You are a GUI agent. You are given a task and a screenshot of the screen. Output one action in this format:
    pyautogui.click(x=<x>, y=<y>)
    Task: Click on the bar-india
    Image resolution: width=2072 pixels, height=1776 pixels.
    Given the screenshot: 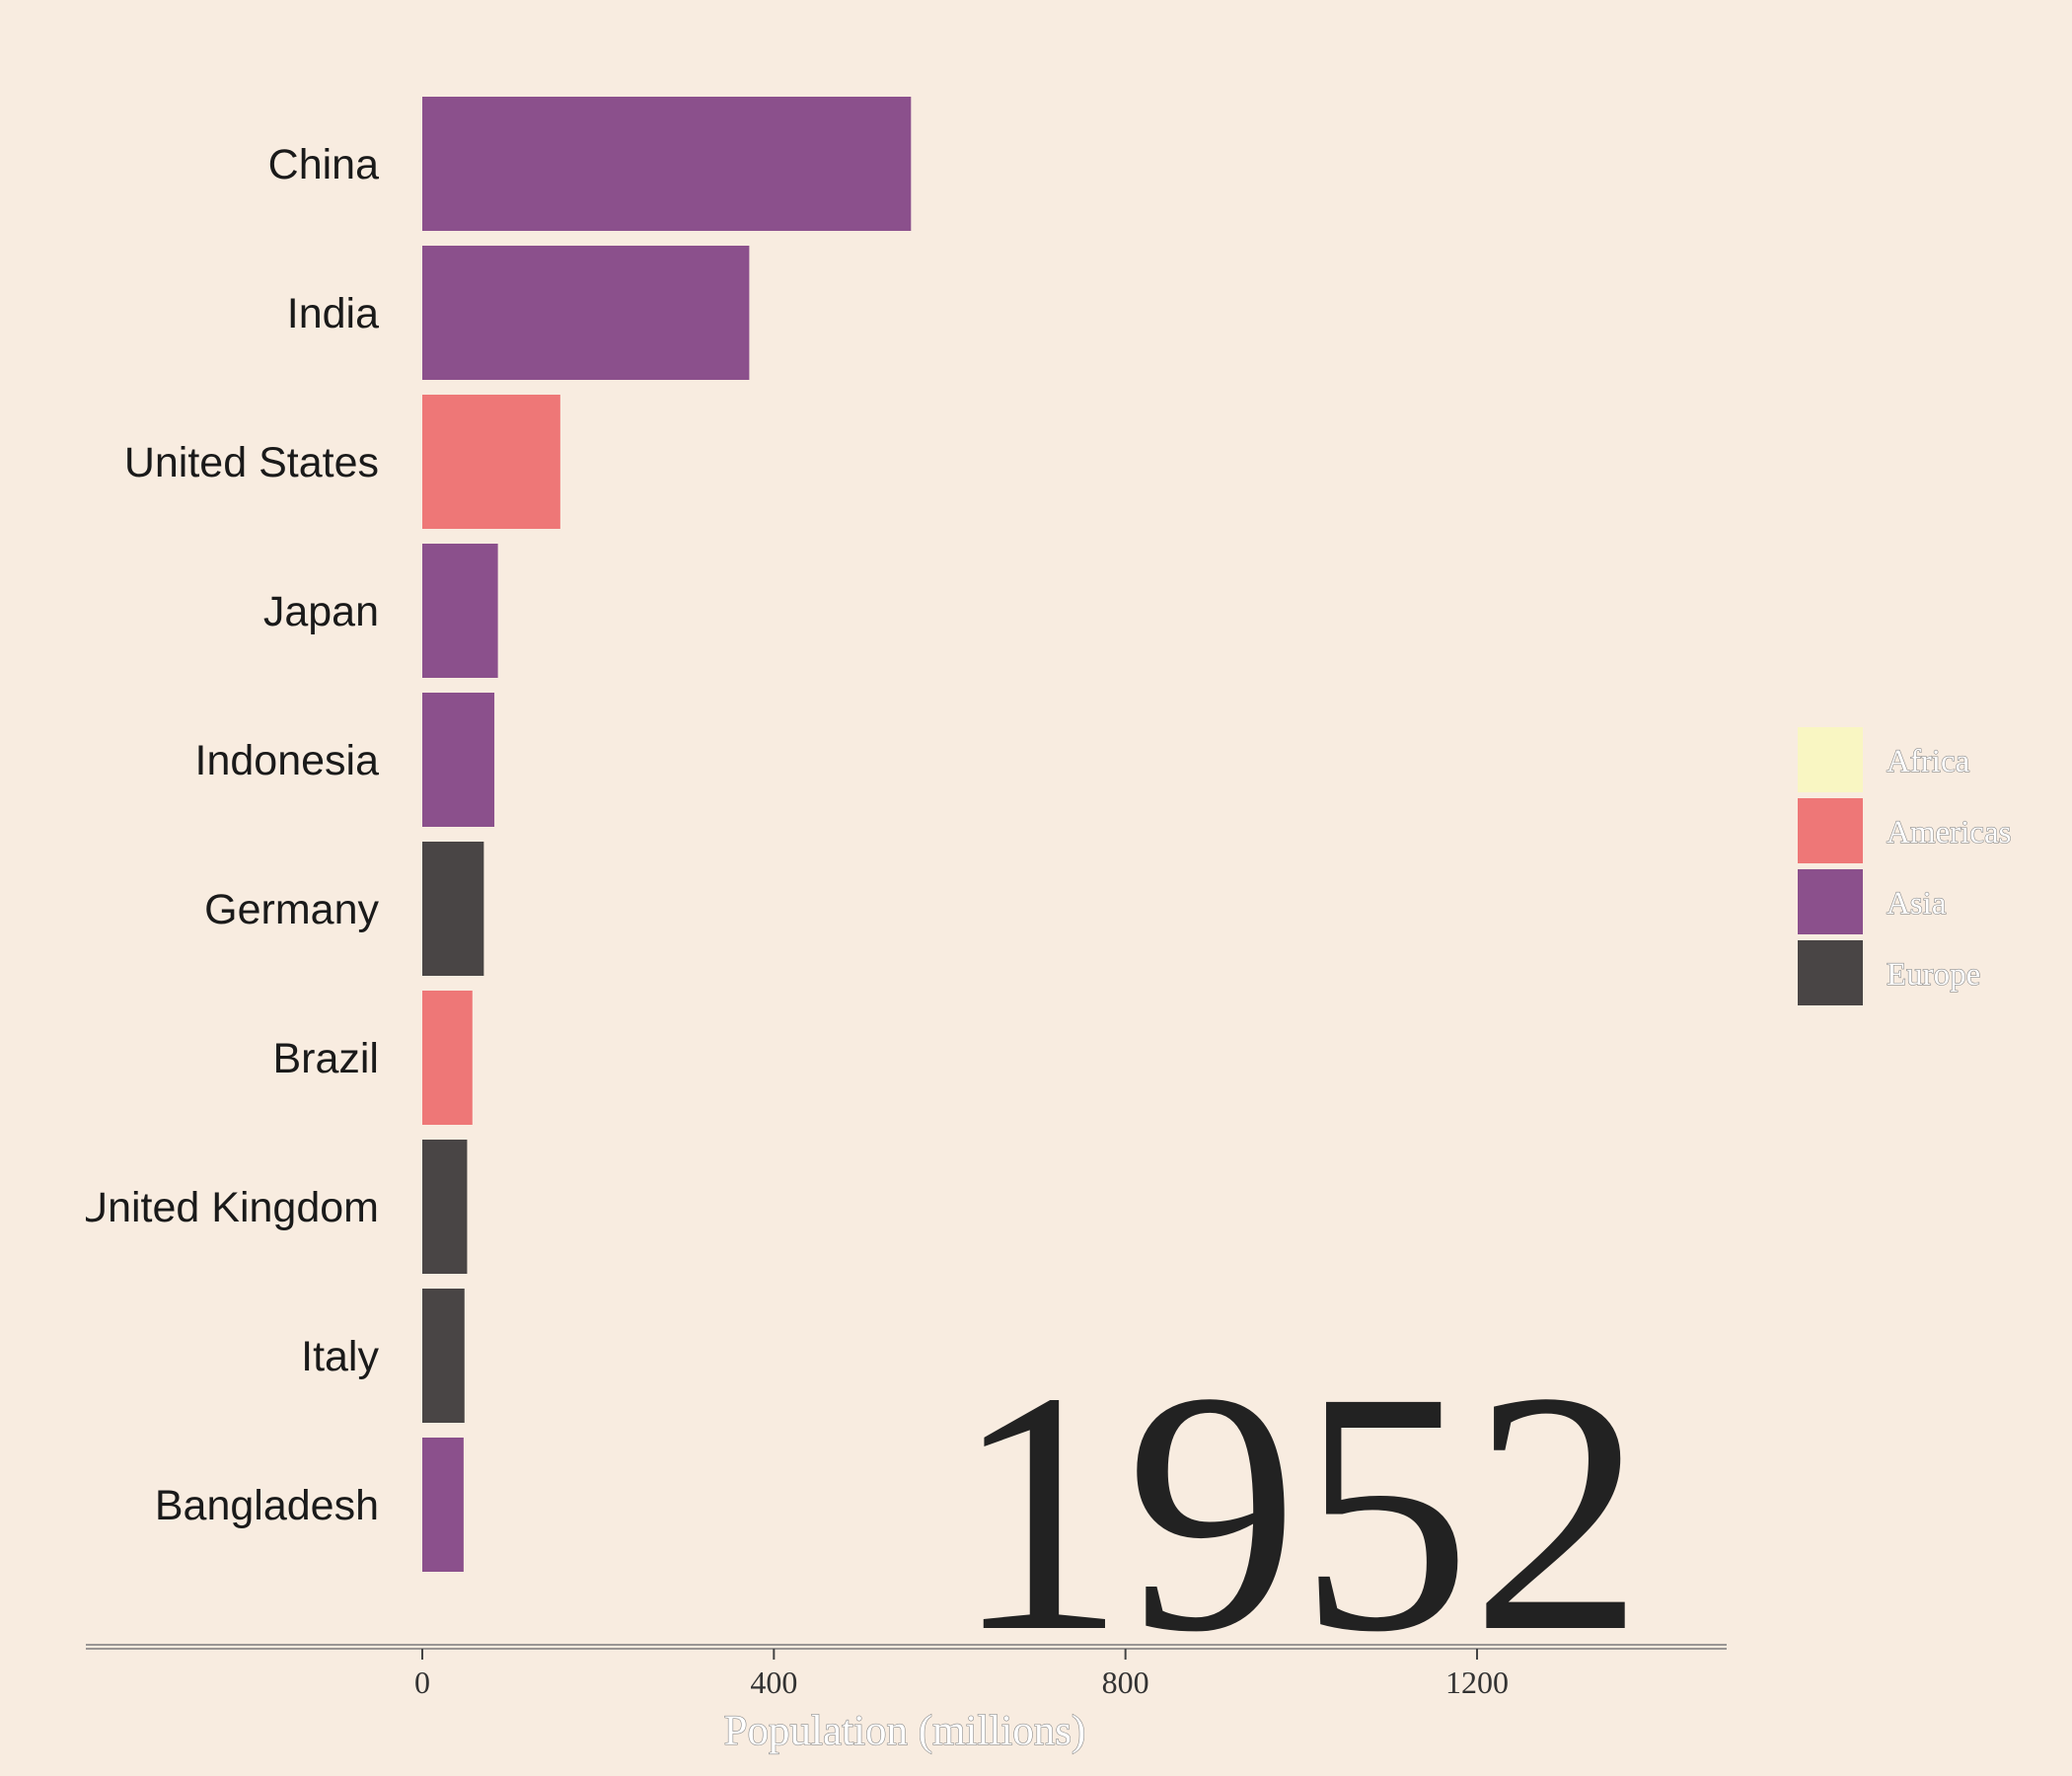 What is the action you would take?
    pyautogui.click(x=586, y=313)
    